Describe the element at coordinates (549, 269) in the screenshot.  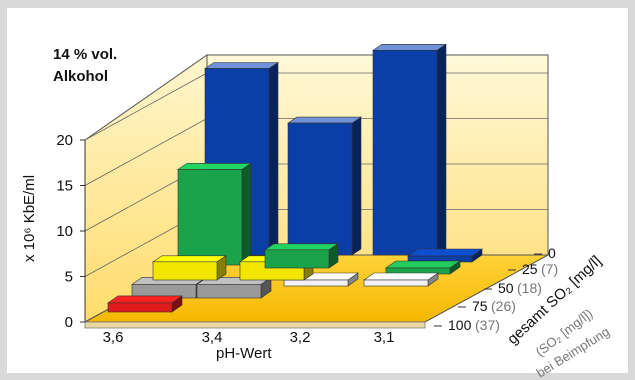
I see `z-tick-sublabel: (7)` at that location.